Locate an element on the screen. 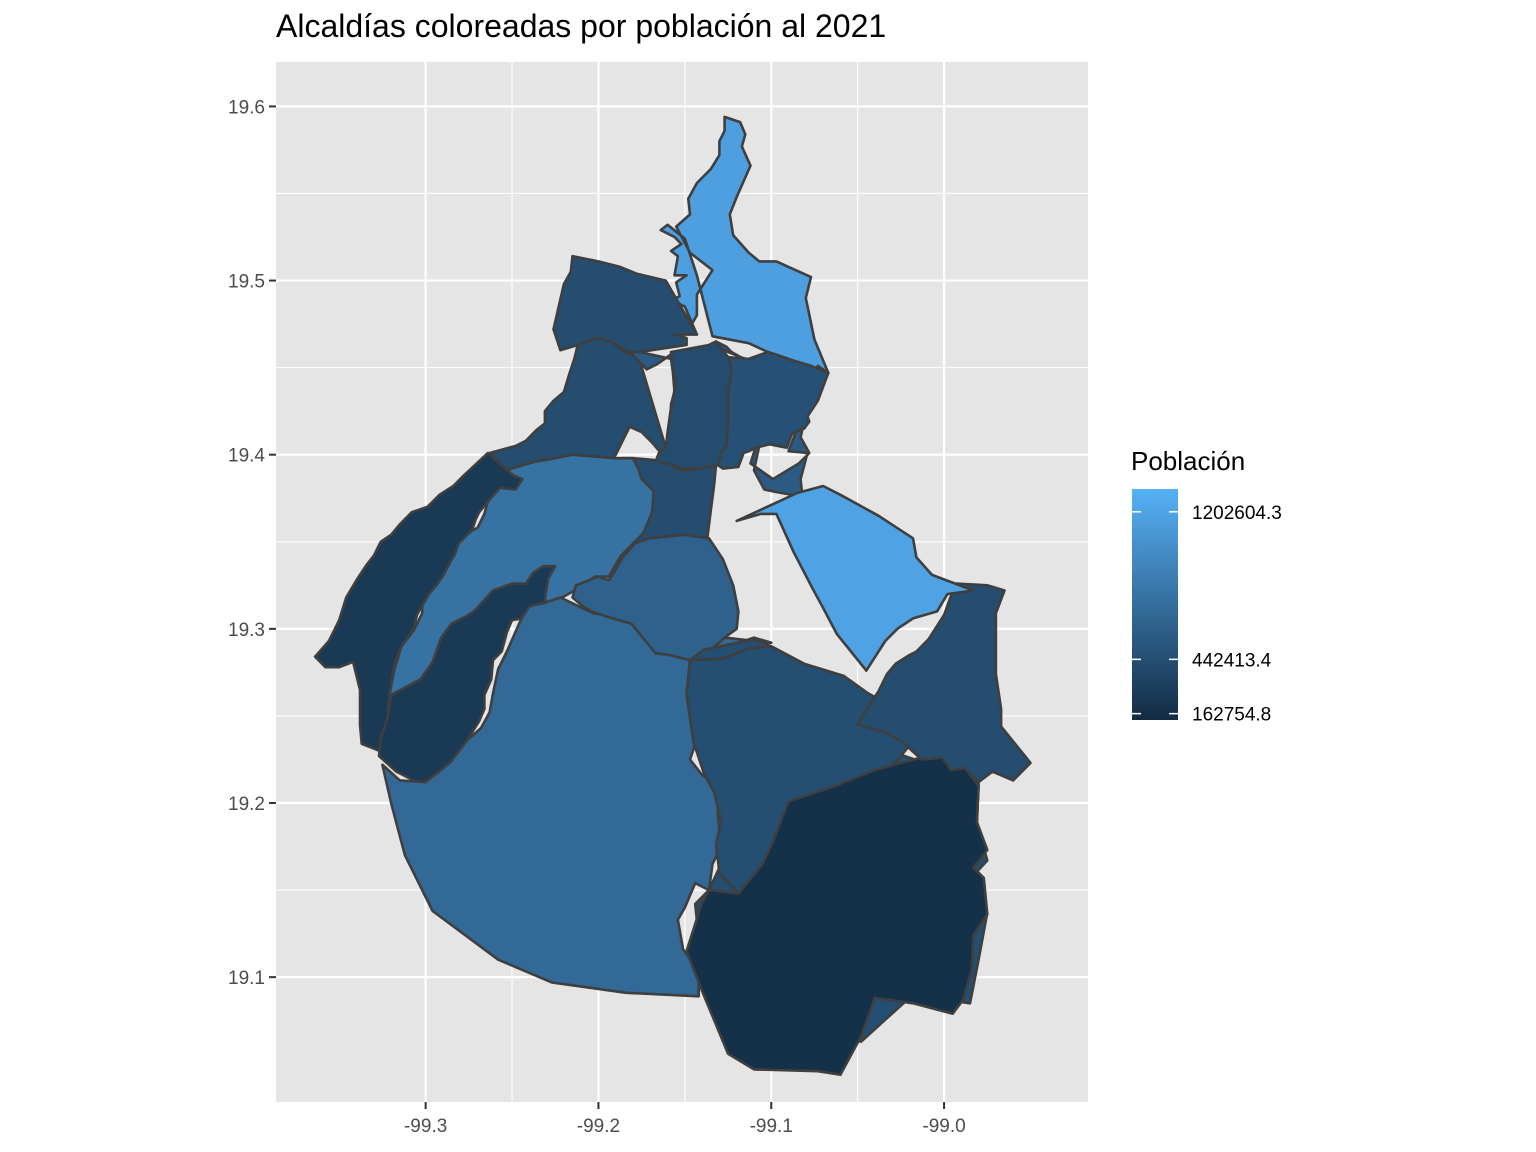 The width and height of the screenshot is (1536, 1152). x-tick-label: -99.1 is located at coordinates (771, 1126).